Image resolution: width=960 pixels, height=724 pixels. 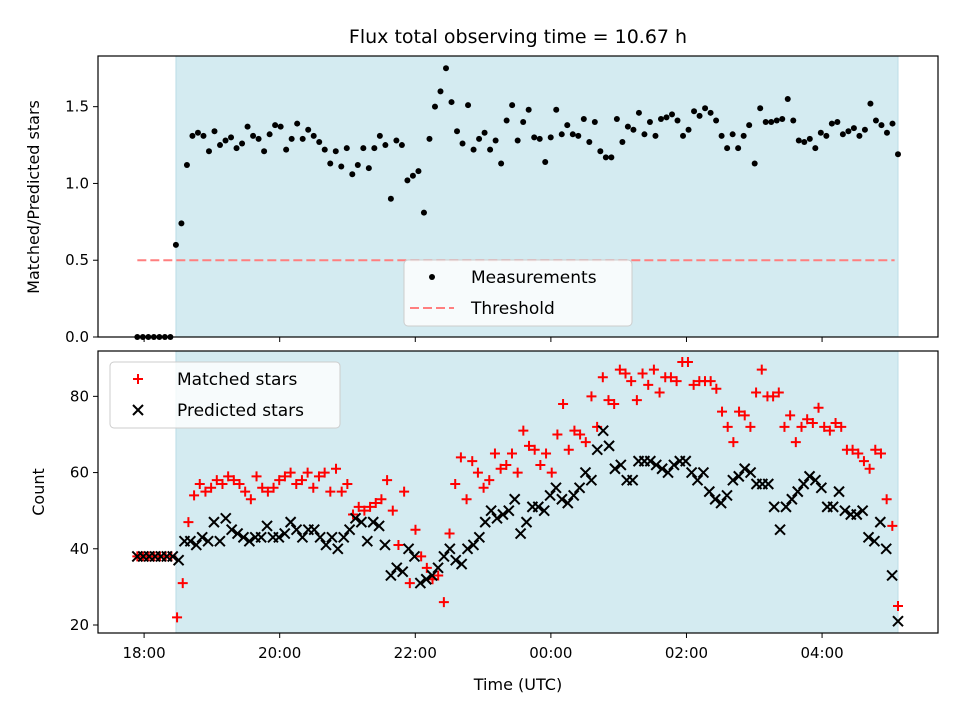 I want to click on y-tick-label: 0.5, so click(x=77, y=260).